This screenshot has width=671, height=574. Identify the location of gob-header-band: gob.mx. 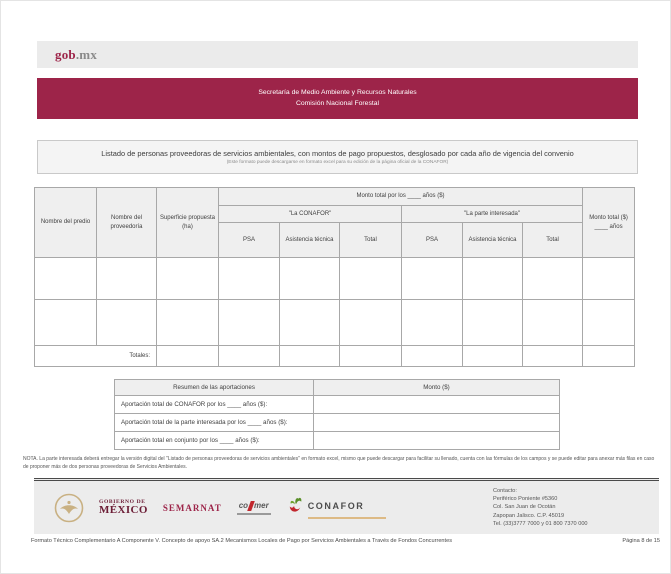
(337, 54).